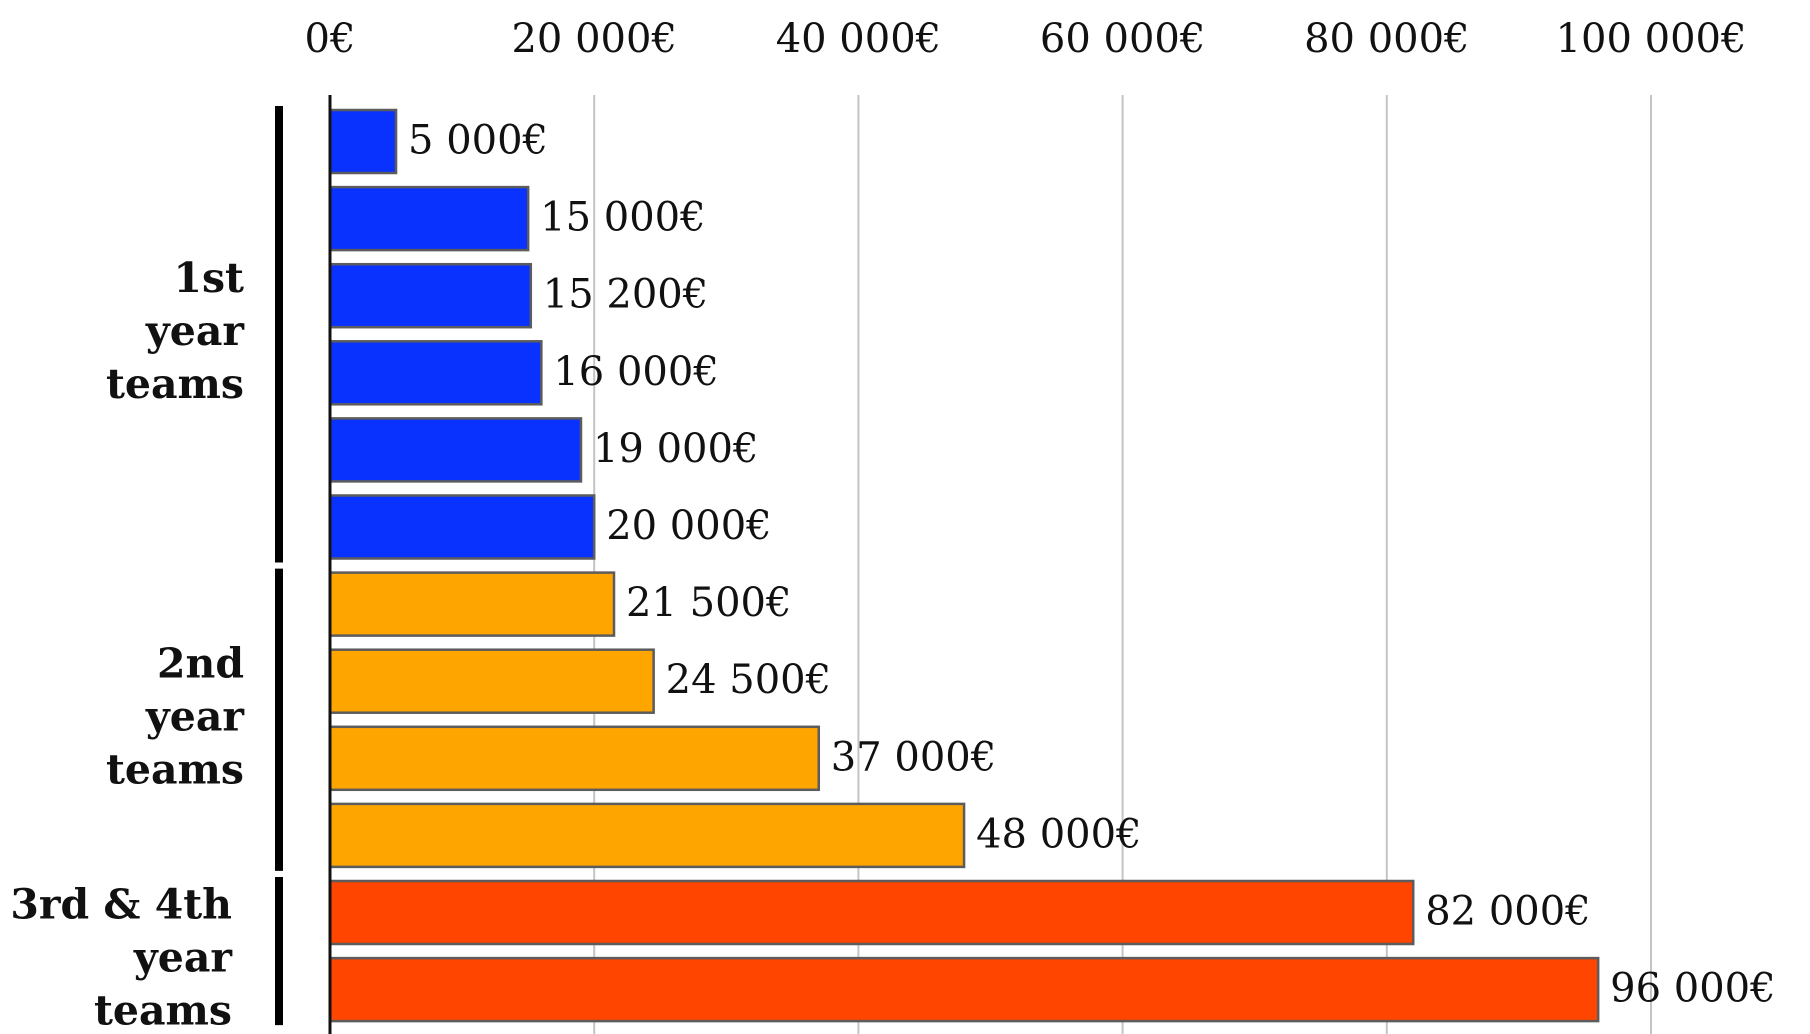 Image resolution: width=1810 pixels, height=1034 pixels. What do you see at coordinates (1122, 39) in the screenshot?
I see `x-tick-label: 60 000€` at bounding box center [1122, 39].